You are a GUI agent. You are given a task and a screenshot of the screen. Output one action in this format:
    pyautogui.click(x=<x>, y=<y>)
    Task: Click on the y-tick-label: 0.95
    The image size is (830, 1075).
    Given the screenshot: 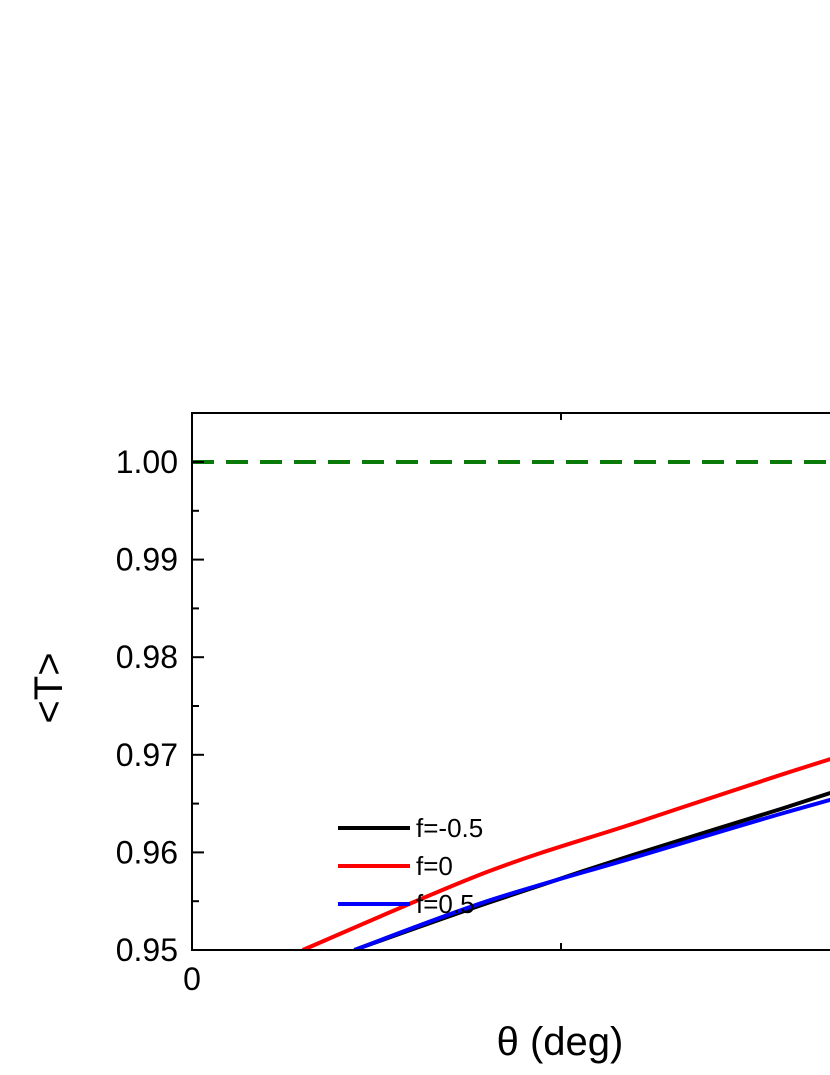 What is the action you would take?
    pyautogui.click(x=147, y=950)
    